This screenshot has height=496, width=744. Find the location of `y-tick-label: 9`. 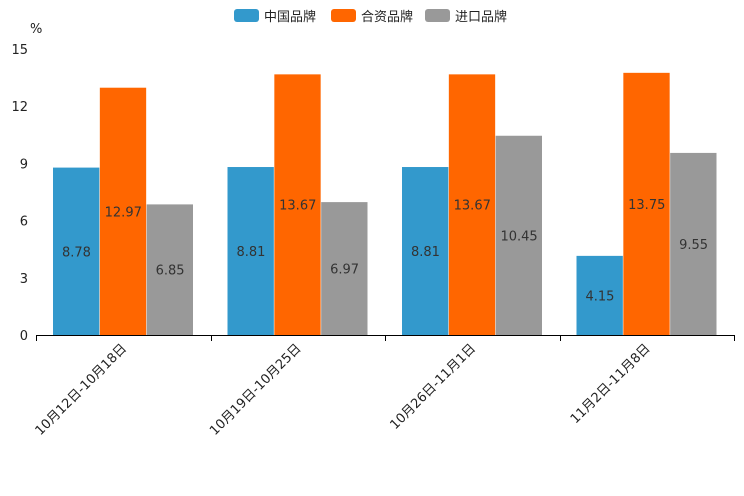

y-tick-label: 9 is located at coordinates (24, 164).